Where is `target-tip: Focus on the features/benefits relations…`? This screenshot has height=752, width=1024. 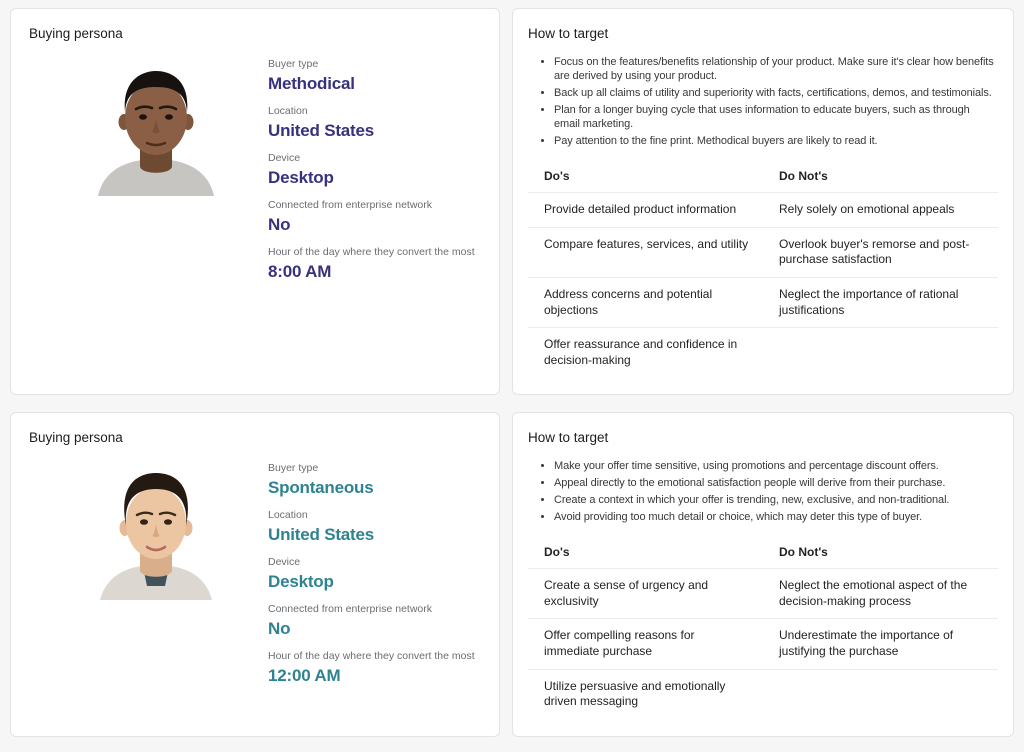
target-tip: Focus on the features/benefits relations… is located at coordinates (776, 69).